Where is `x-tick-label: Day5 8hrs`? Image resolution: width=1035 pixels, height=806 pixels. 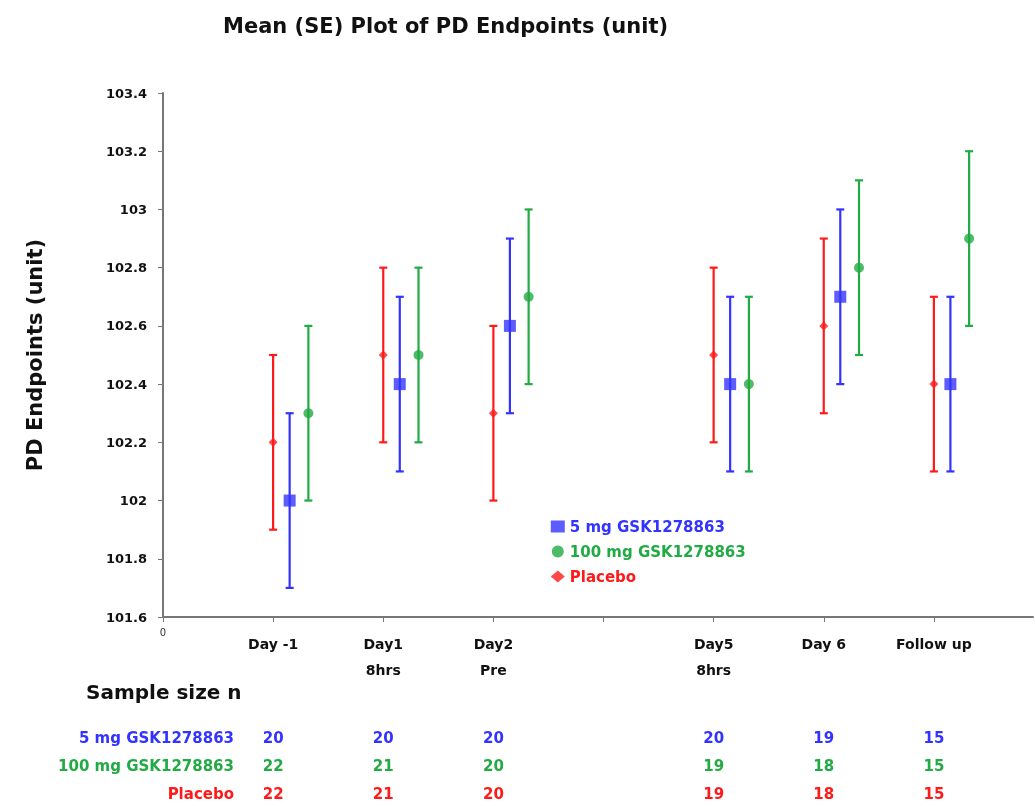
x-tick-label: Day5 8hrs is located at coordinates (713, 657).